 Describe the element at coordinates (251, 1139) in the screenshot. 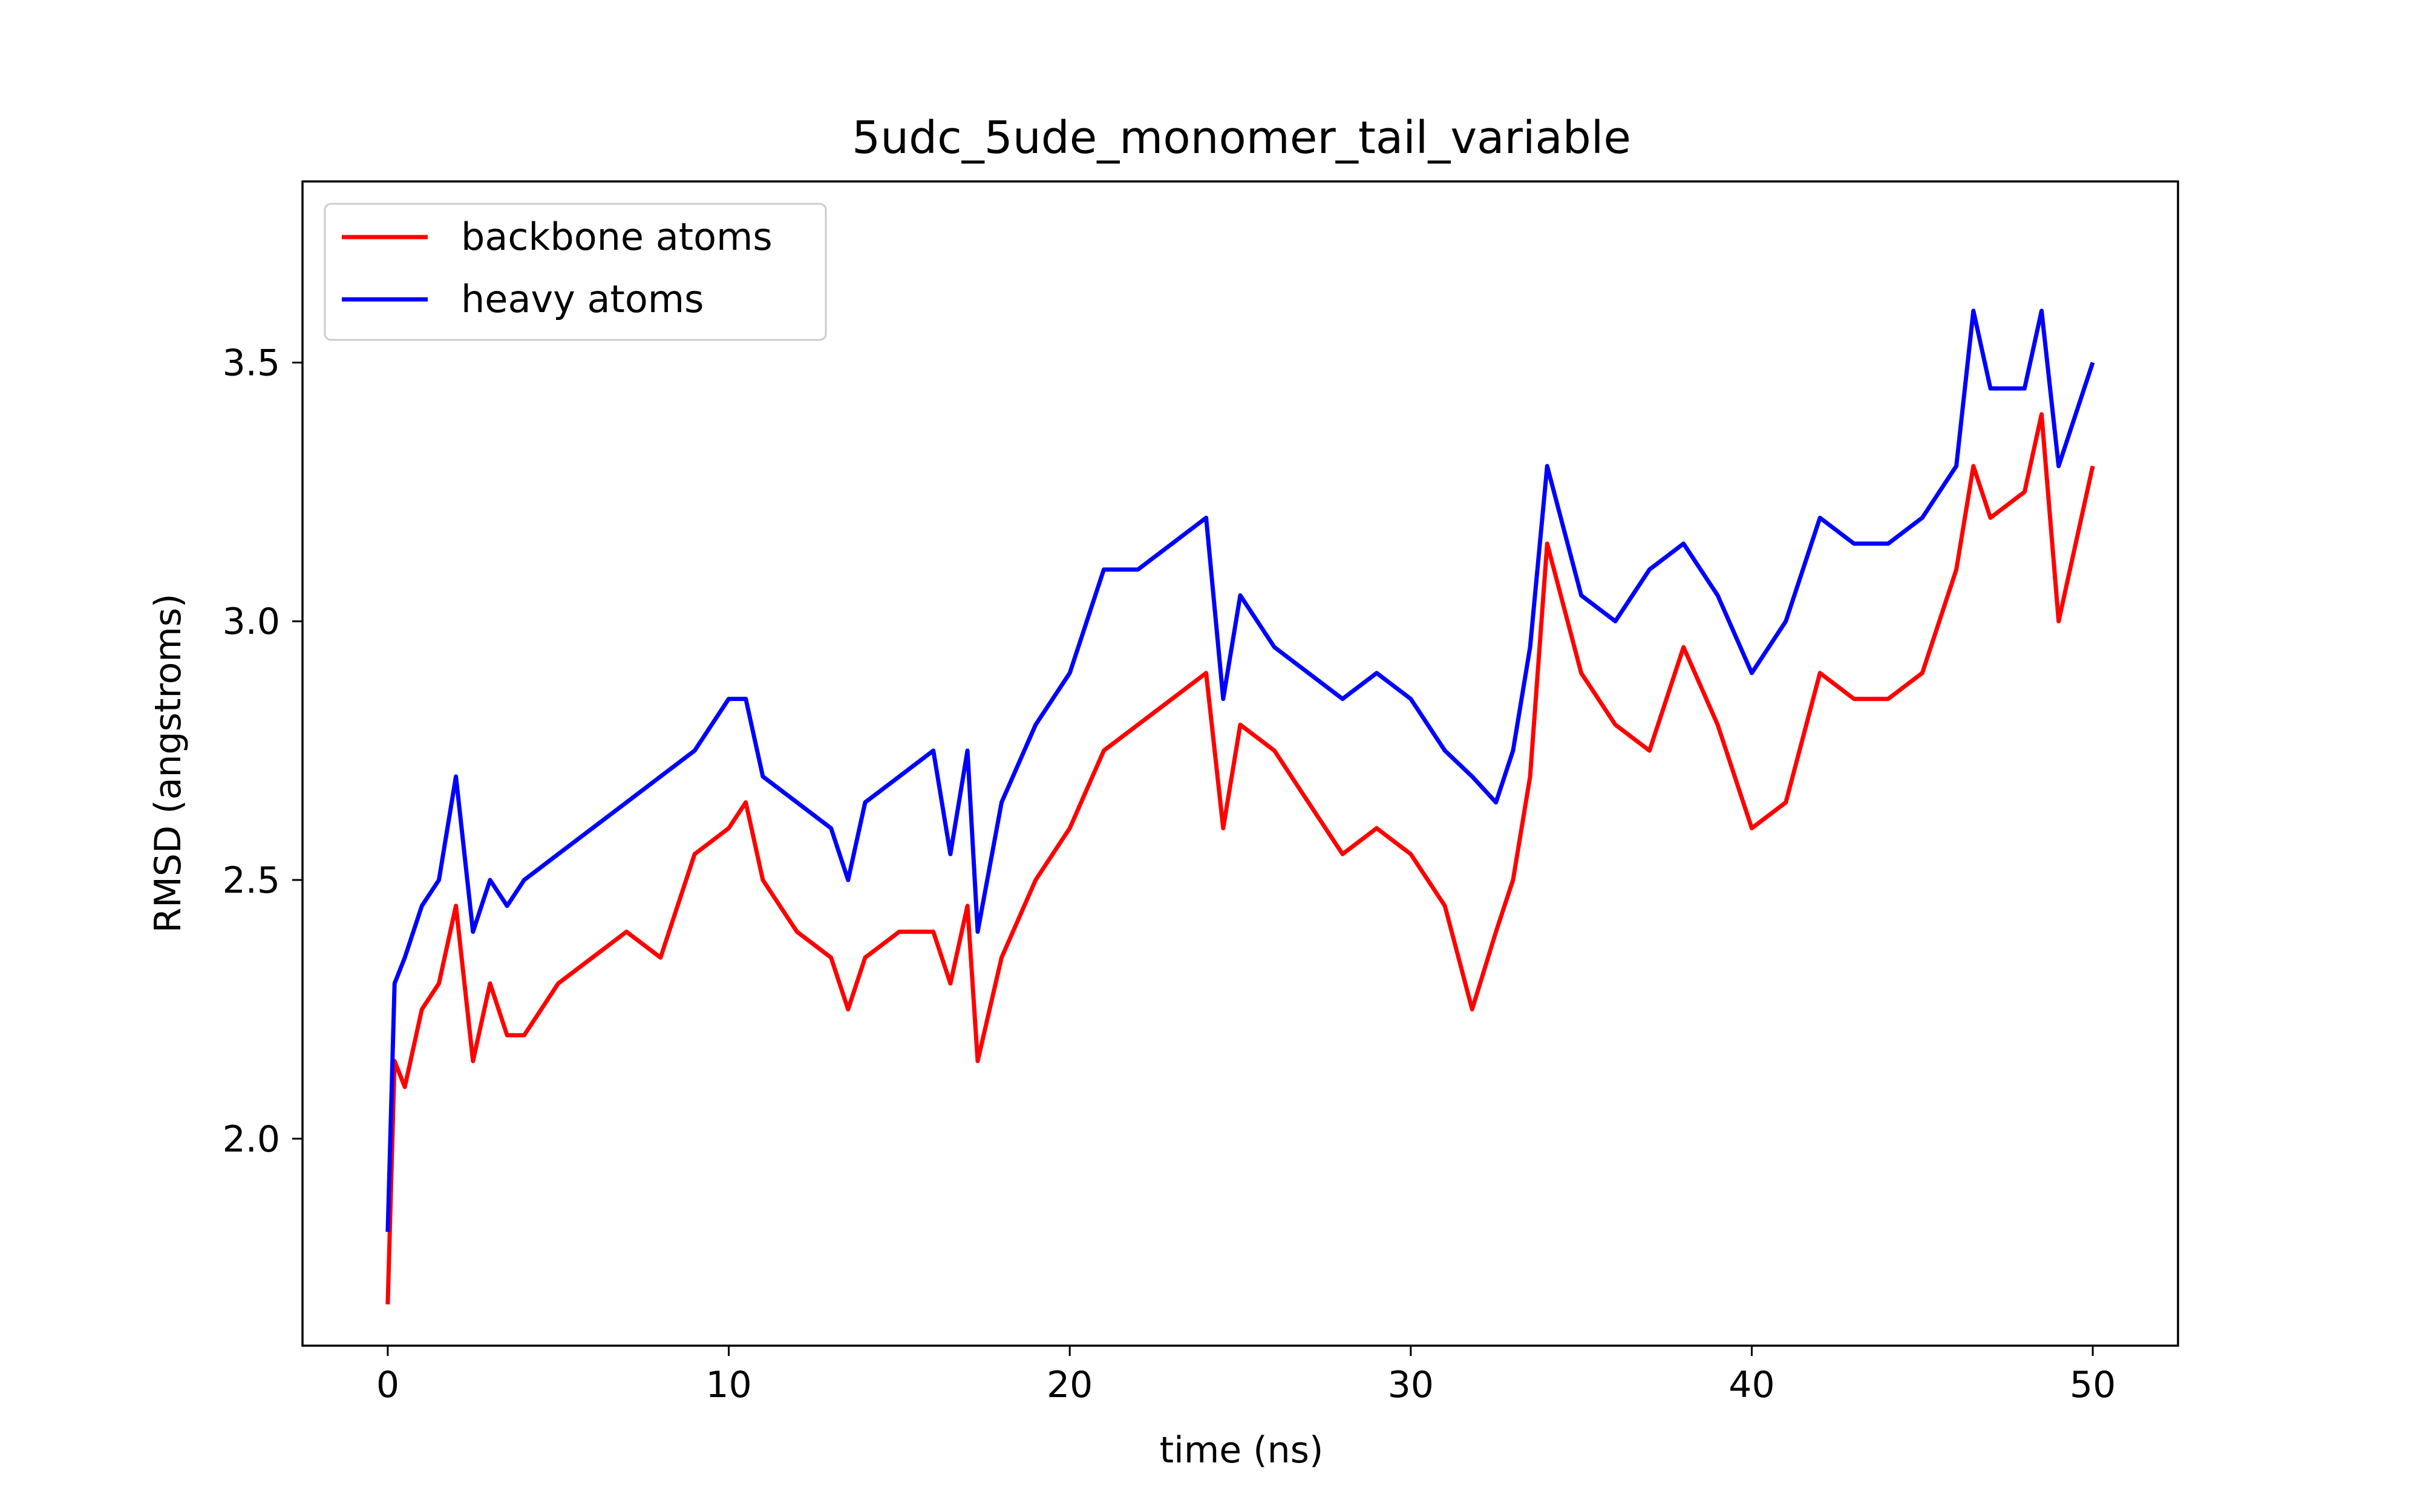

I see `y-tick-label: 2.0` at that location.